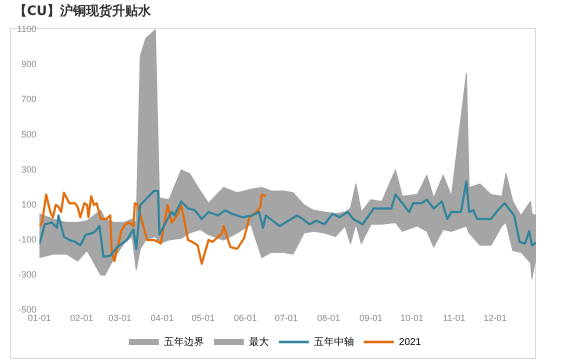 This screenshot has width=566, height=363. I want to click on x-tick-label: 02-01, so click(82, 318).